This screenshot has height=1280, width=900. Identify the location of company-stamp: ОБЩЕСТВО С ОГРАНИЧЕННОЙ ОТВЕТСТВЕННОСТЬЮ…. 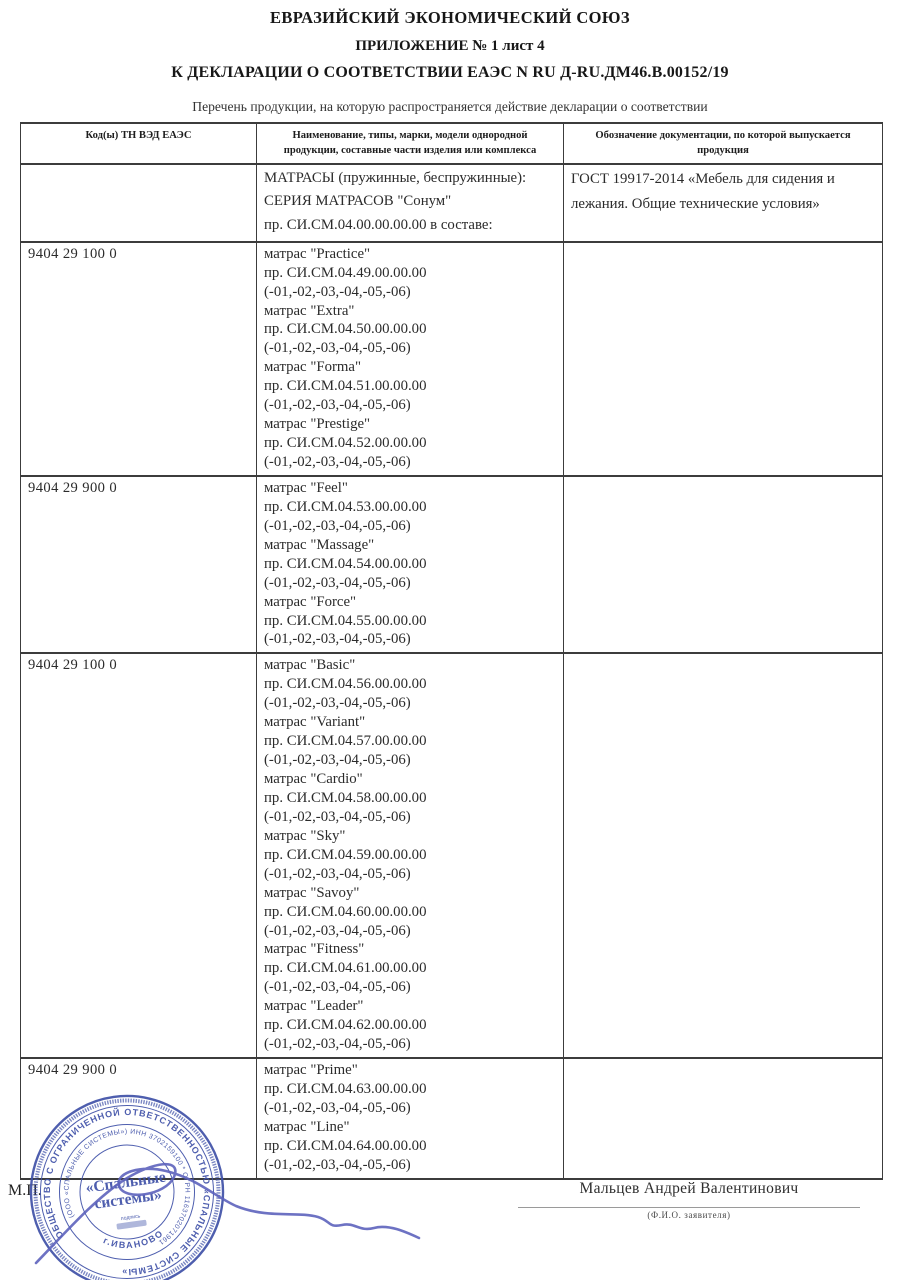
(127, 1186).